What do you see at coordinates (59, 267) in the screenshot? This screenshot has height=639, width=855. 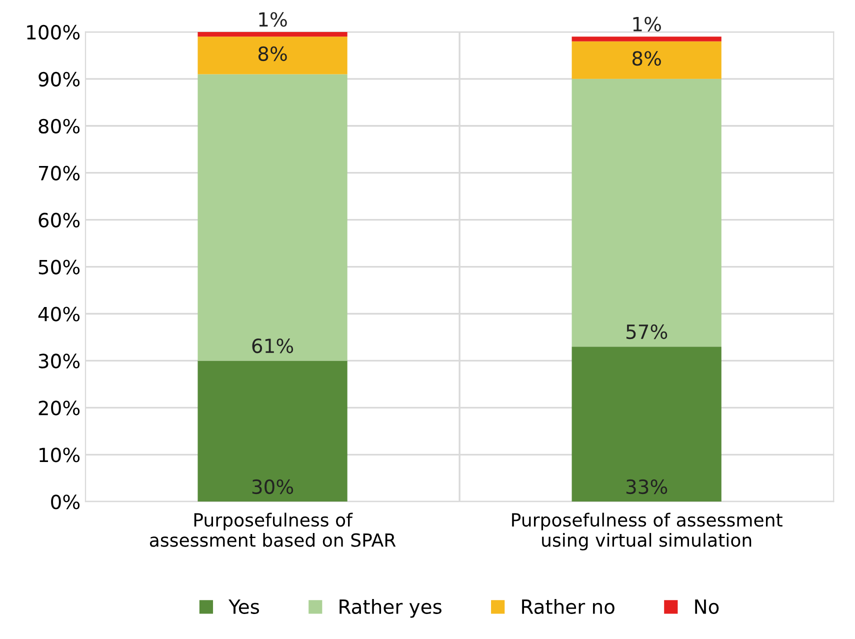 I see `y-tick-label: 50%` at bounding box center [59, 267].